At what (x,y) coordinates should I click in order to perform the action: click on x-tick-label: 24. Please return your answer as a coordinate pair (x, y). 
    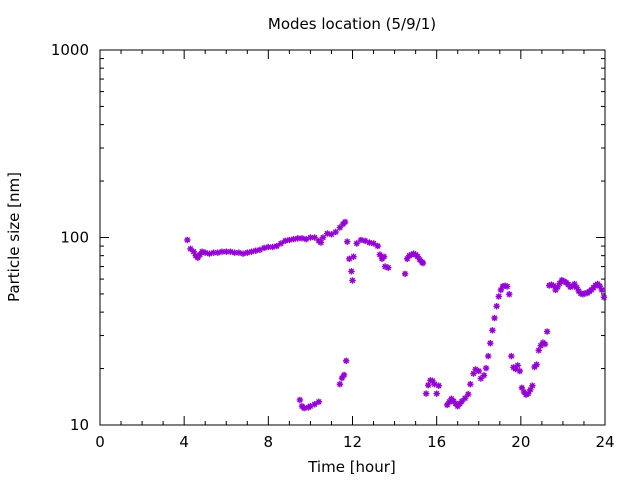
    Looking at the image, I should click on (604, 442).